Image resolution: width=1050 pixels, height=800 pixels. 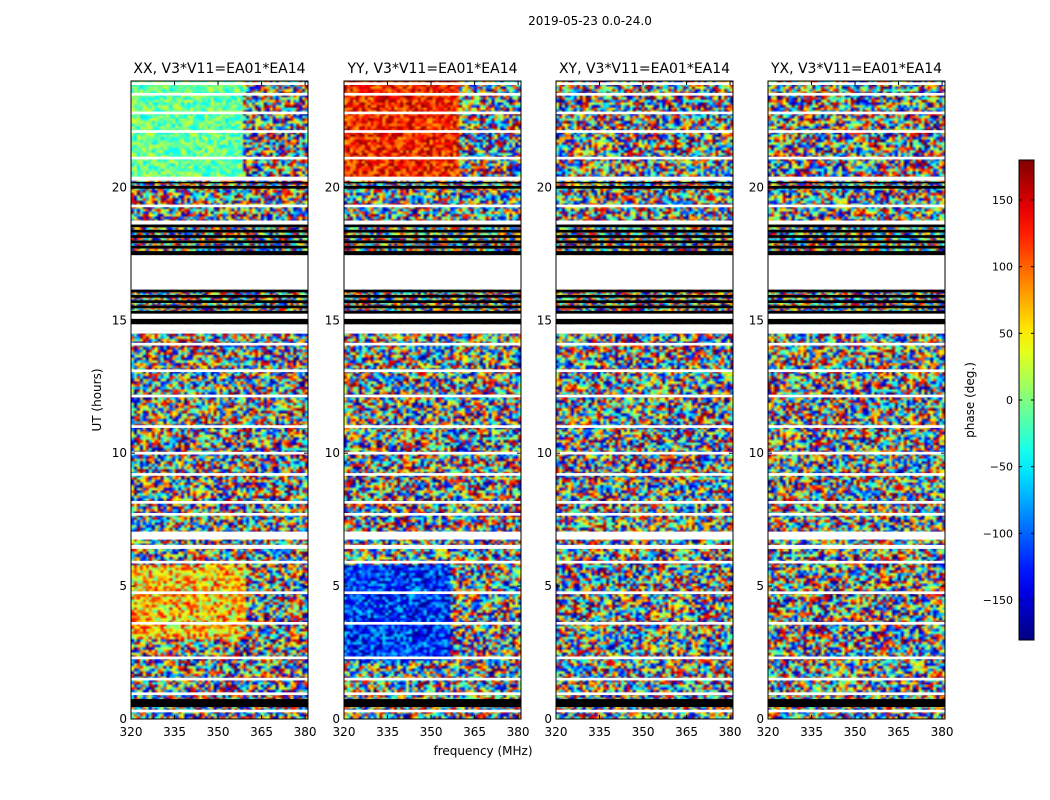 I want to click on colorbar-tick-label: 100, so click(x=1002, y=267).